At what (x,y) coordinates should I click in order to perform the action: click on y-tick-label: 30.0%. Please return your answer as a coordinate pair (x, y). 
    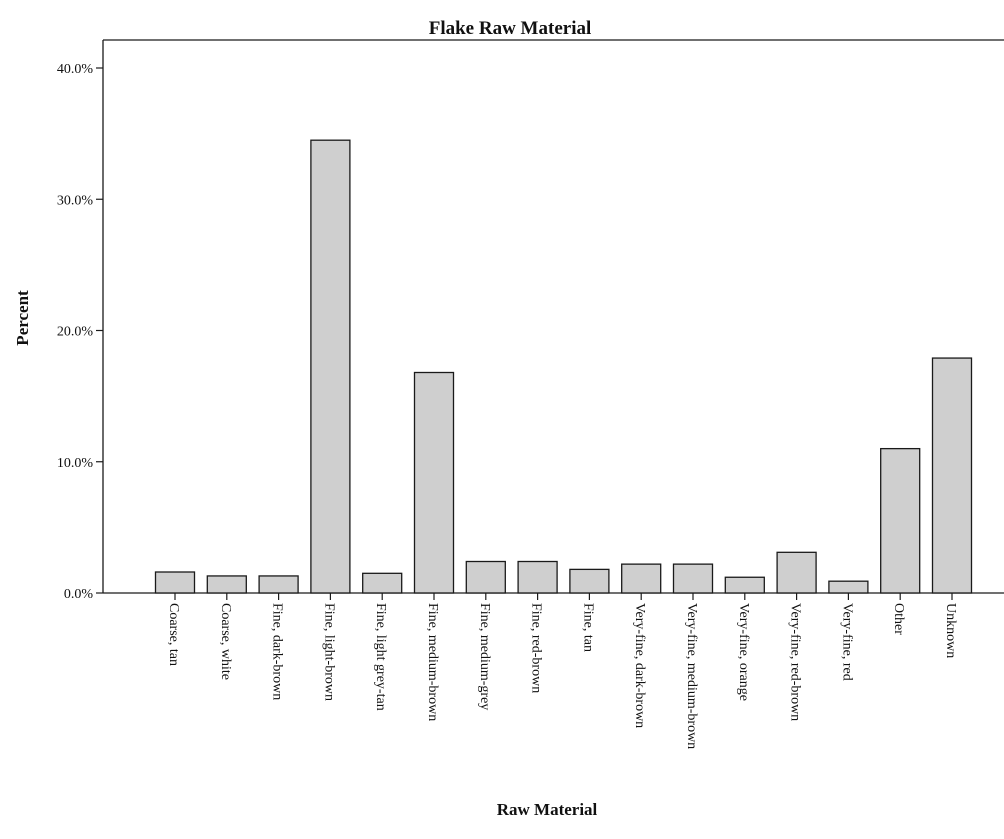
    Looking at the image, I should click on (75, 200).